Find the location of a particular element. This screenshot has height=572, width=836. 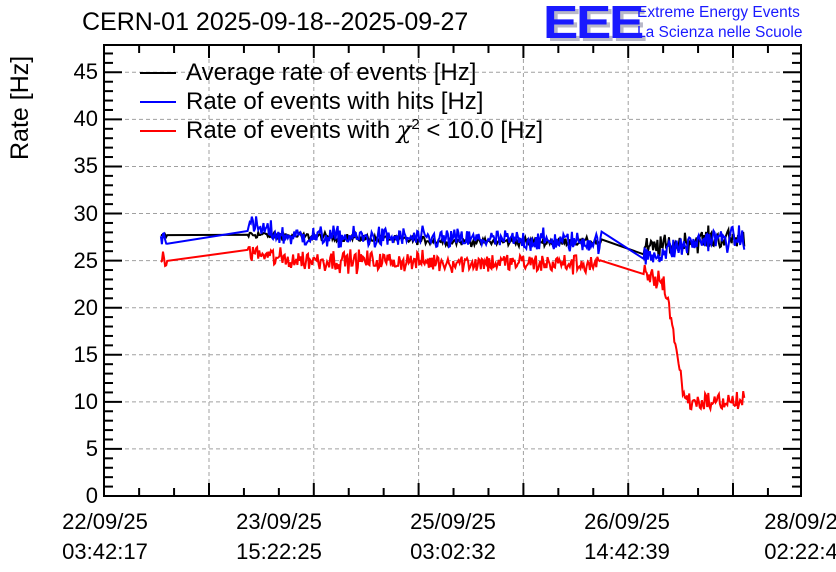

x-tick-date: 25/09/25 is located at coordinates (453, 521).